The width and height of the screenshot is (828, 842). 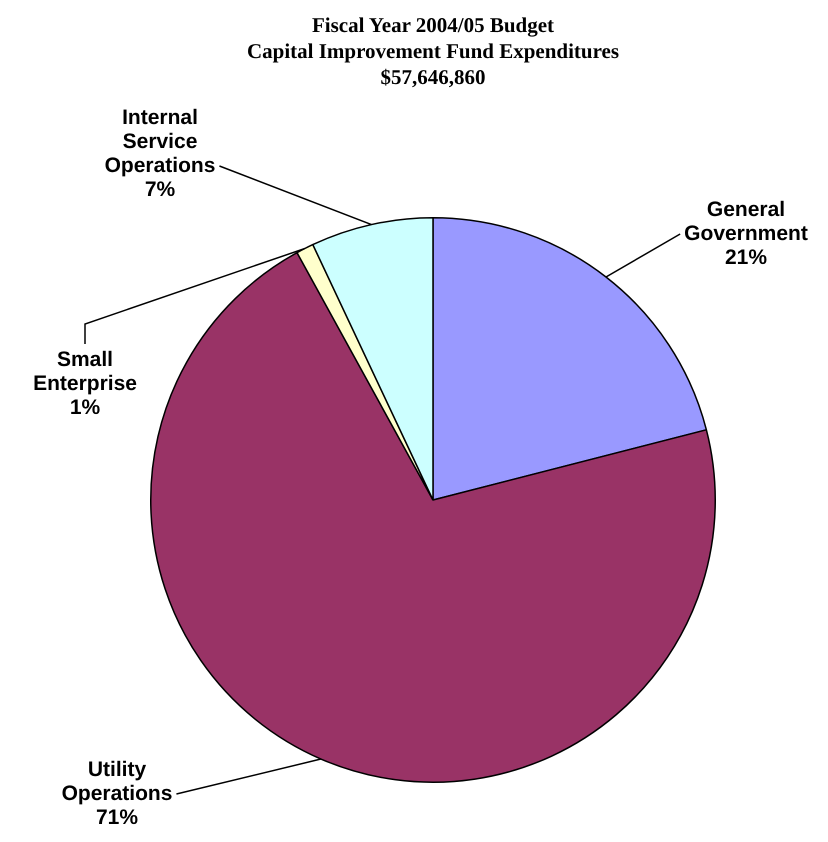 I want to click on text: $57,646,860, so click(x=433, y=77).